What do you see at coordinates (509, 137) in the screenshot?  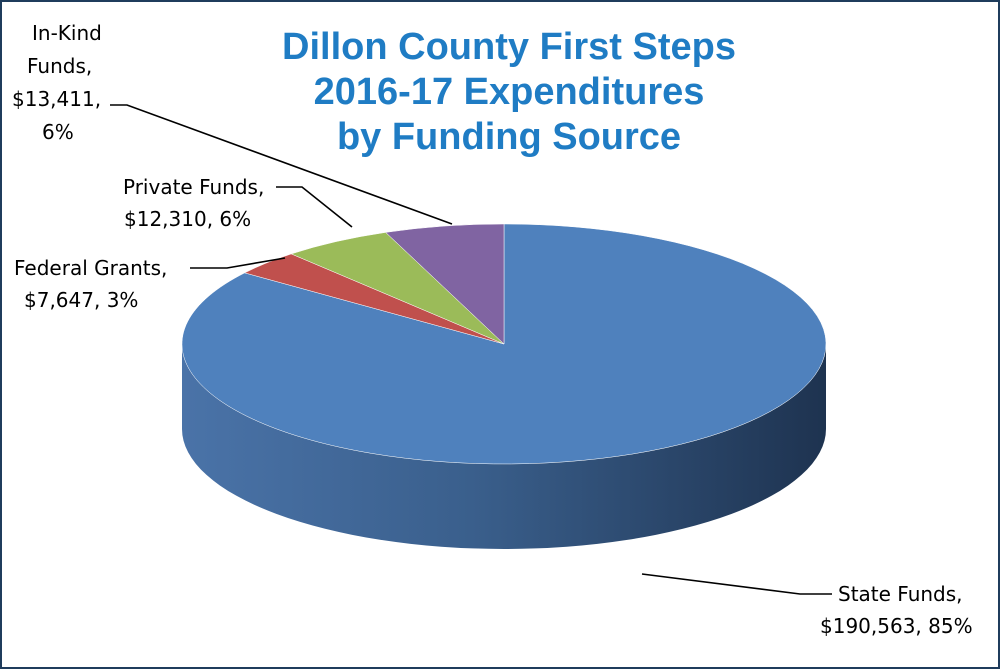 I see `chart-title-line-3: by Funding Source` at bounding box center [509, 137].